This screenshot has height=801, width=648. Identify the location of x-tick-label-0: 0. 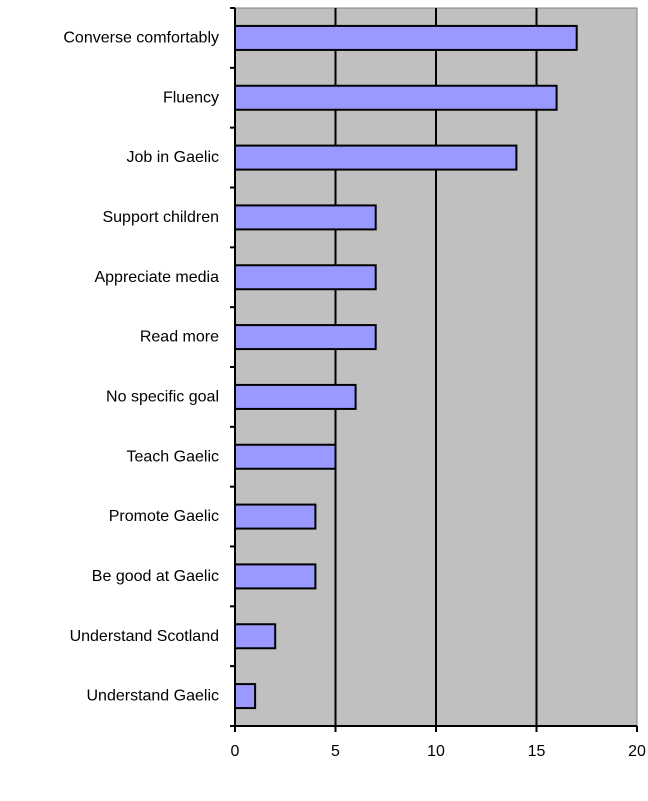
(235, 751).